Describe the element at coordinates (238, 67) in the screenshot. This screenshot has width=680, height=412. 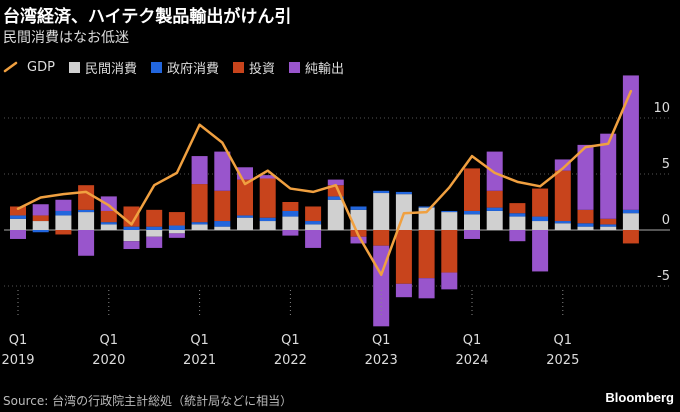
I see `legend-swatch-investment` at that location.